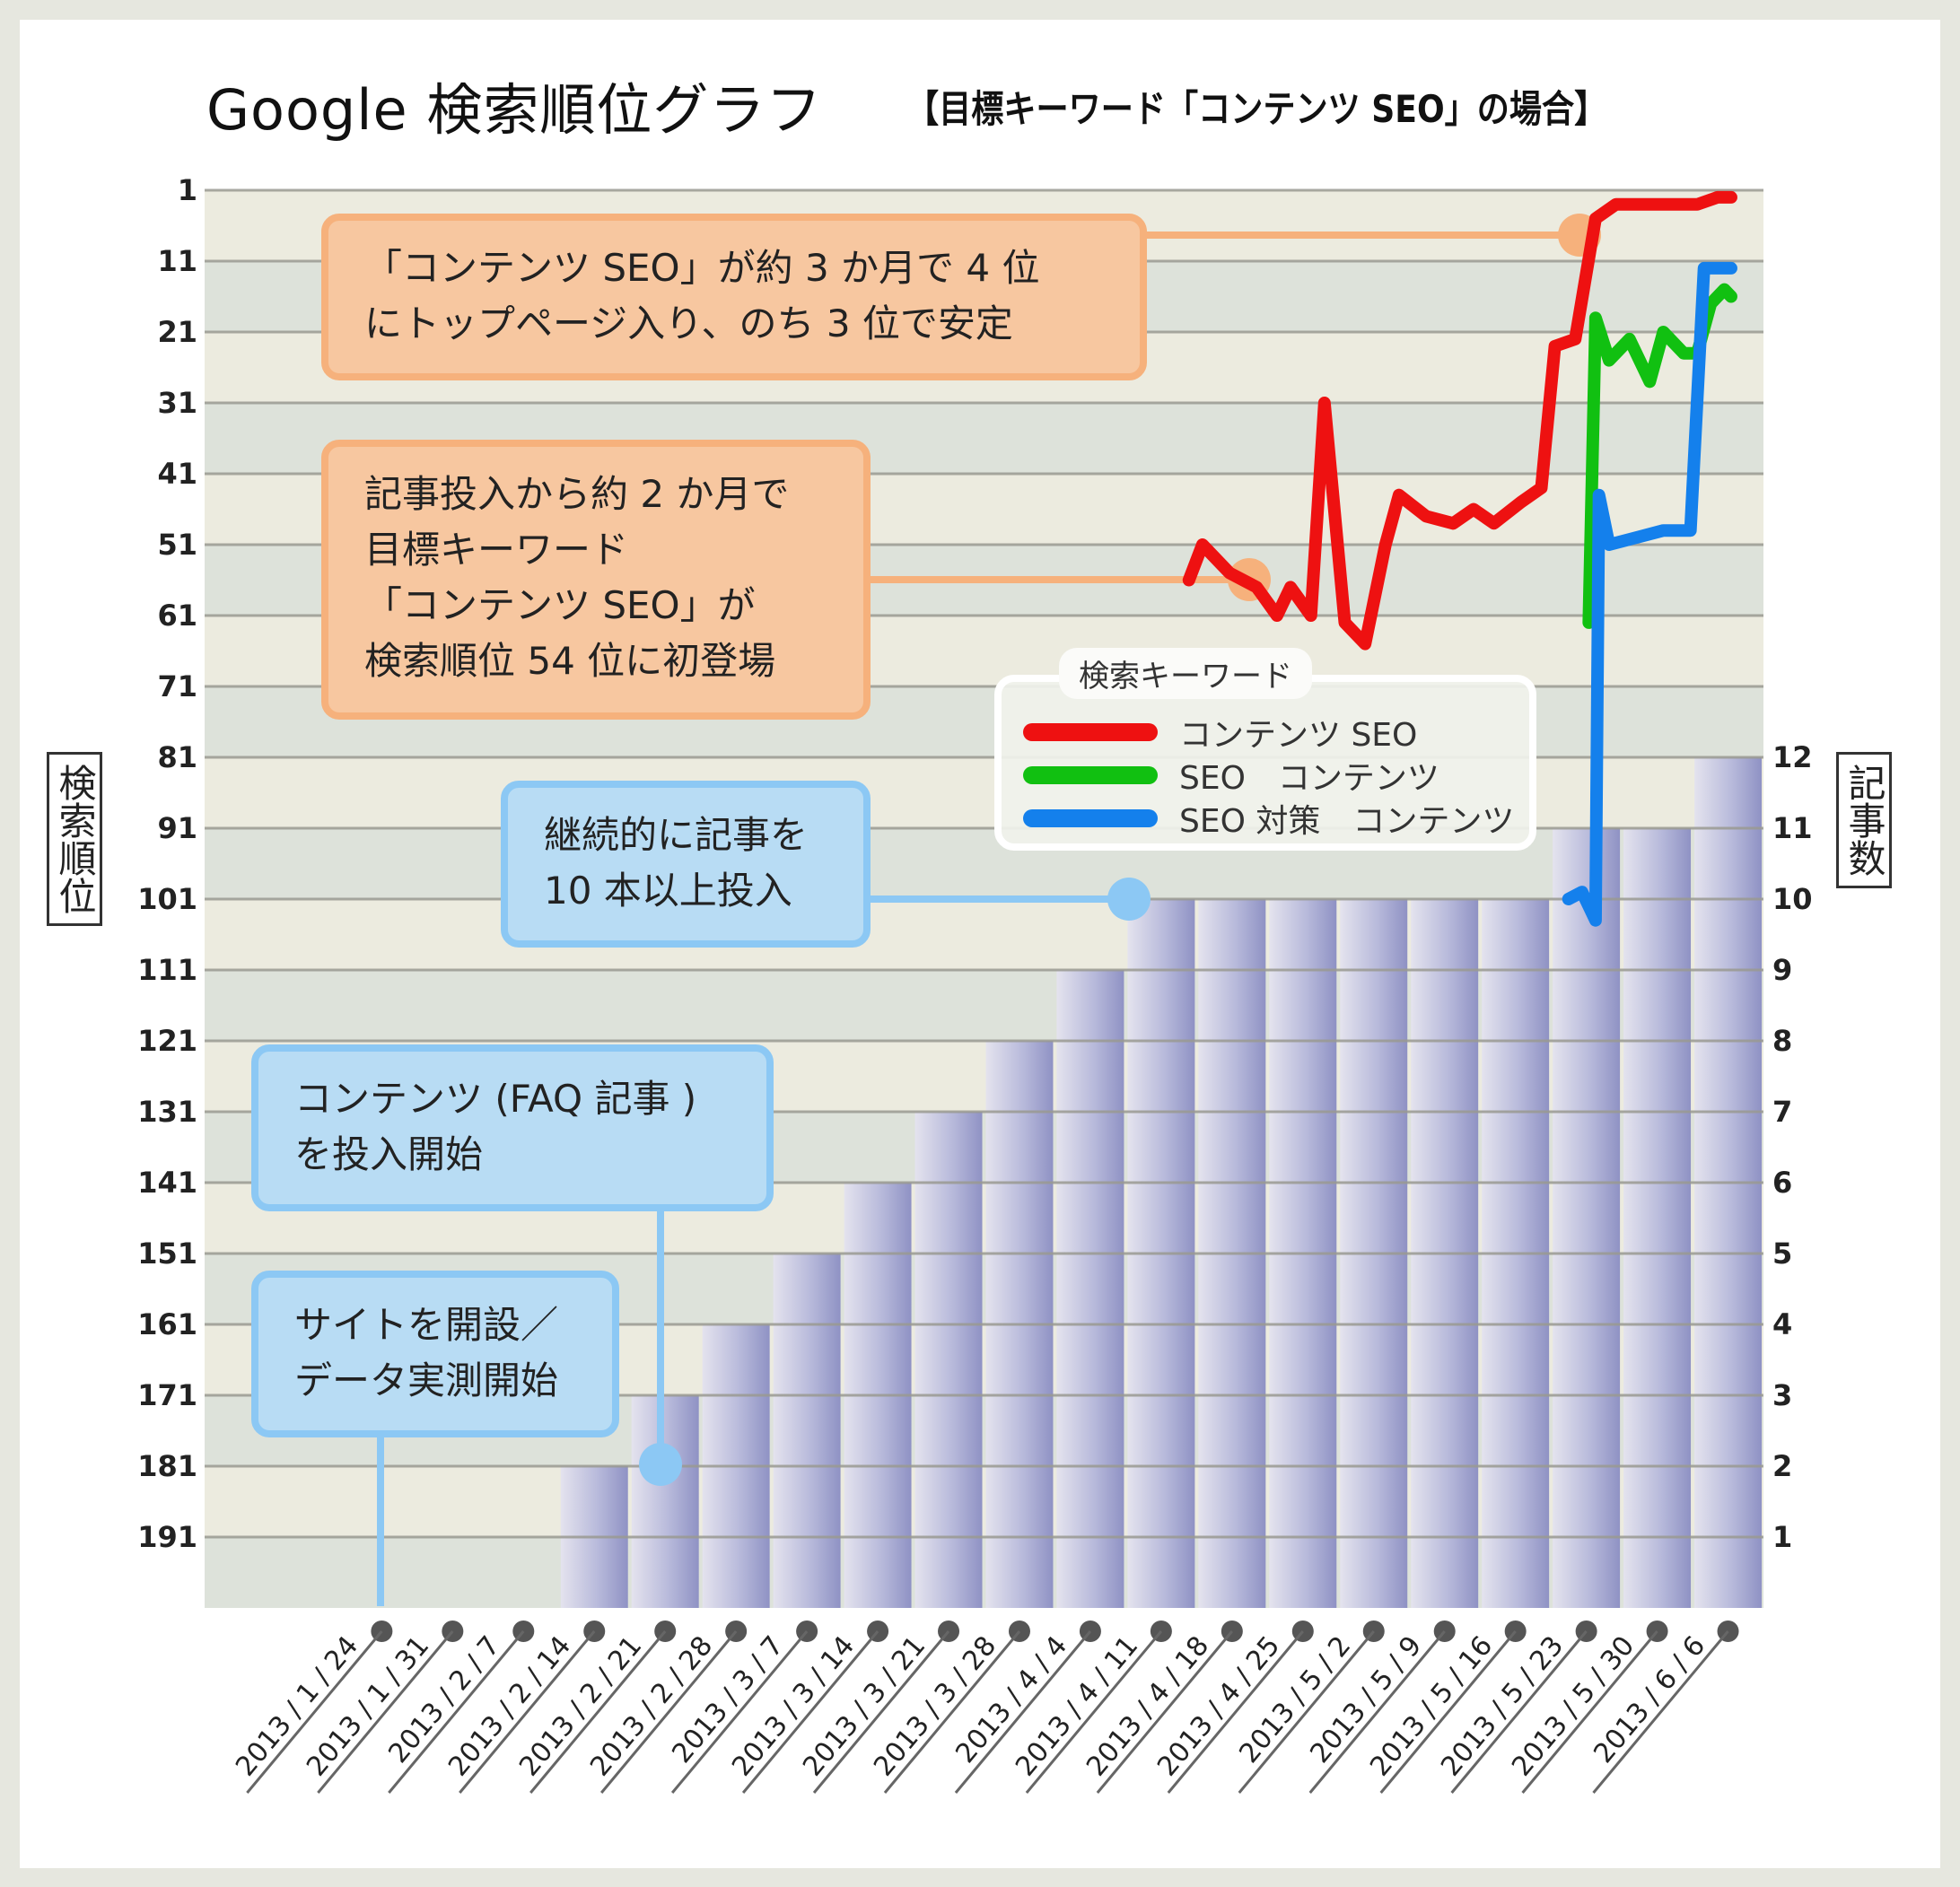 The image size is (1960, 1887). I want to click on y-tick-label: 171, so click(167, 1395).